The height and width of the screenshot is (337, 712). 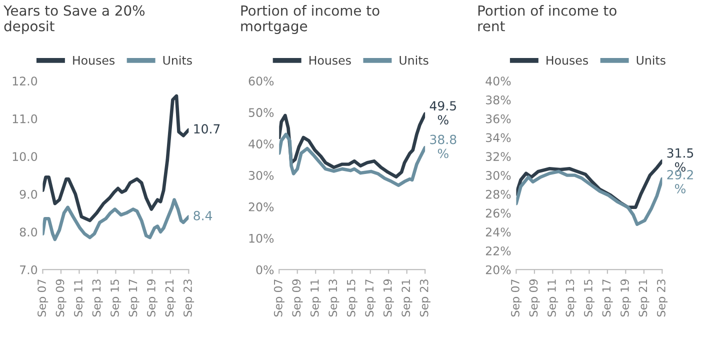 What do you see at coordinates (498, 119) in the screenshot?
I see `y-tick-label: 36%` at bounding box center [498, 119].